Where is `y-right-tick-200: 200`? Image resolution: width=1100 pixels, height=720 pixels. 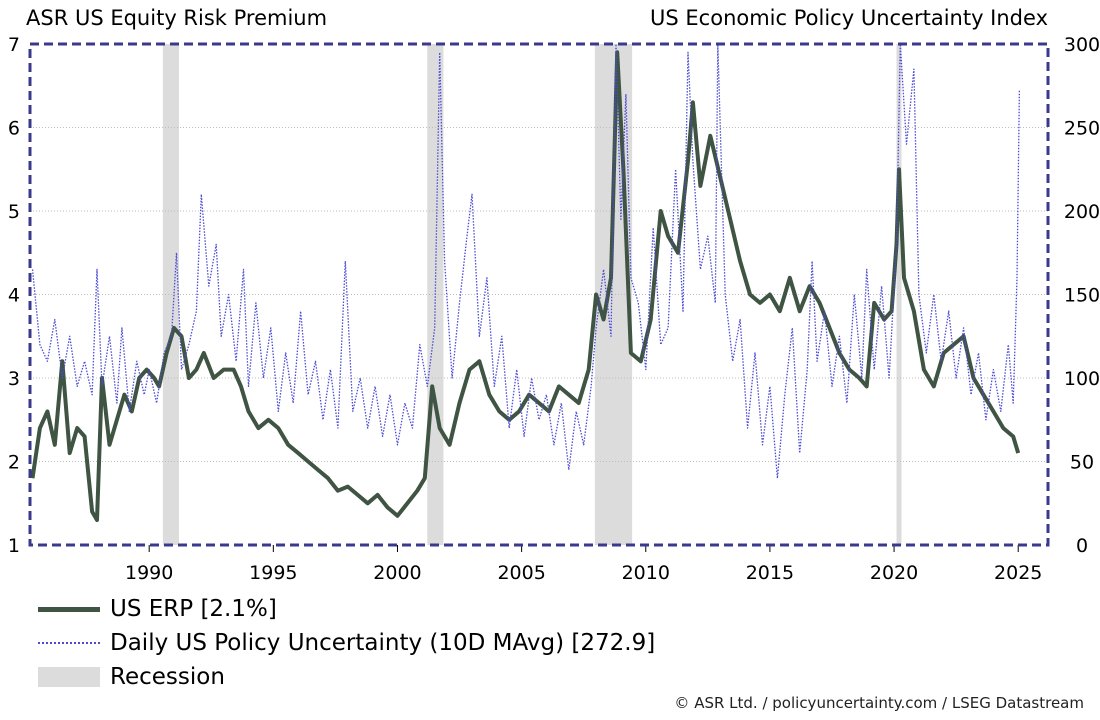 y-right-tick-200: 200 is located at coordinates (1082, 212).